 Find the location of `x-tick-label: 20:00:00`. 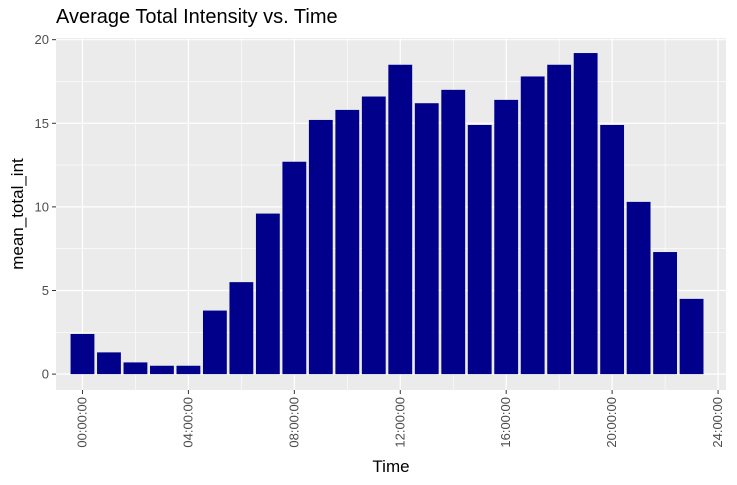

x-tick-label: 20:00:00 is located at coordinates (611, 422).